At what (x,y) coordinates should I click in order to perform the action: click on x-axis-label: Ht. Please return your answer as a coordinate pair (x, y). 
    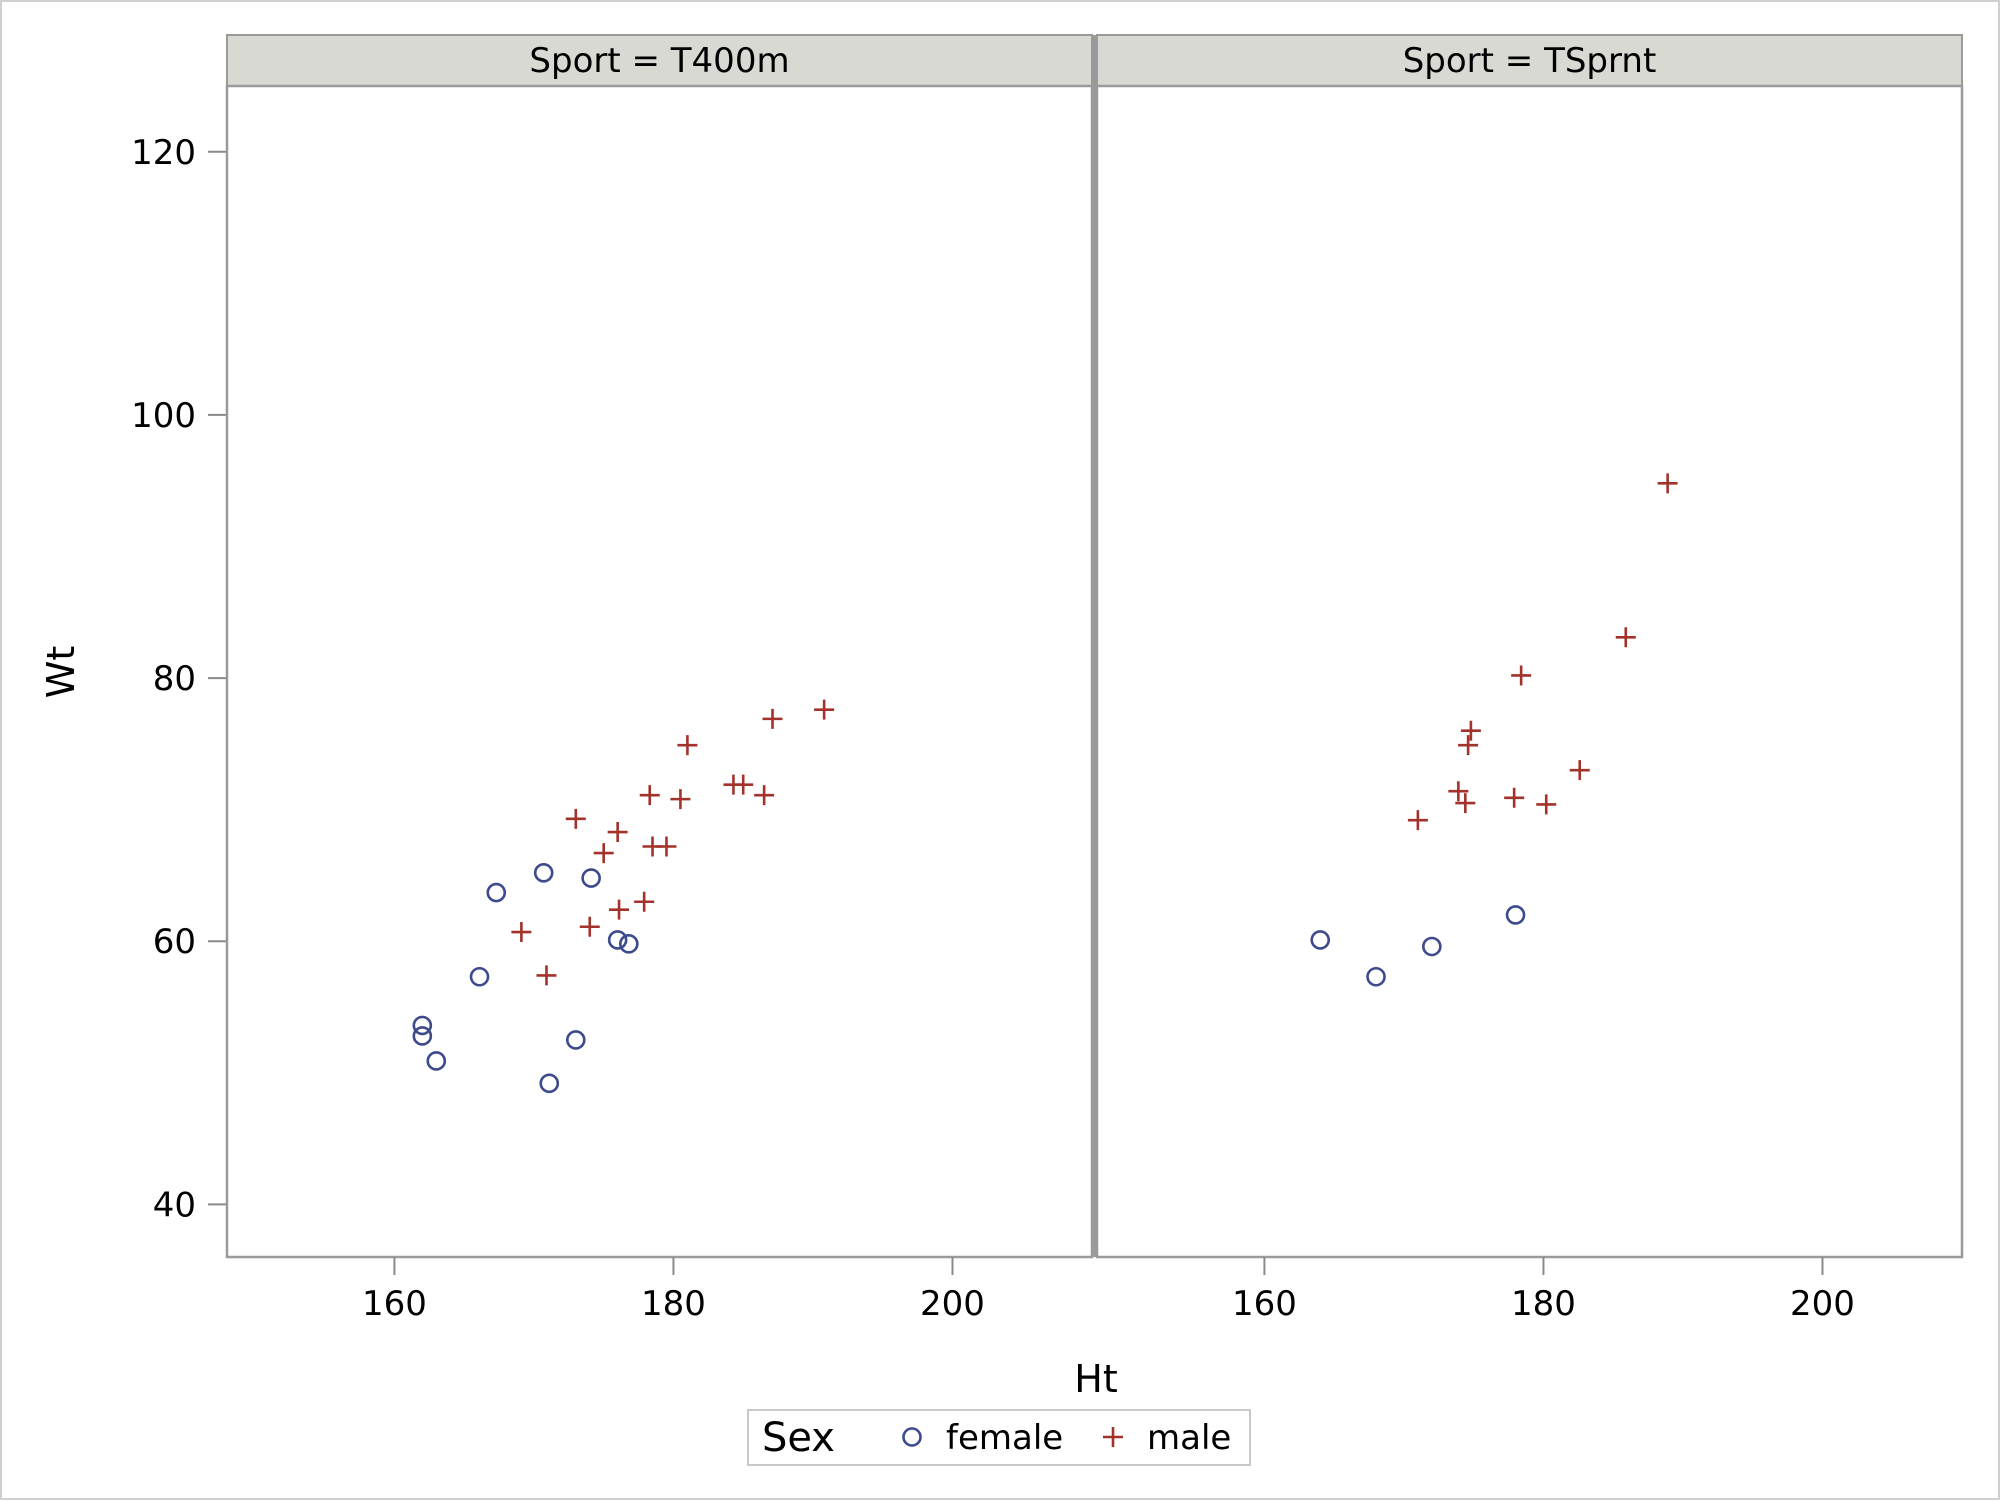
    Looking at the image, I should click on (1095, 1379).